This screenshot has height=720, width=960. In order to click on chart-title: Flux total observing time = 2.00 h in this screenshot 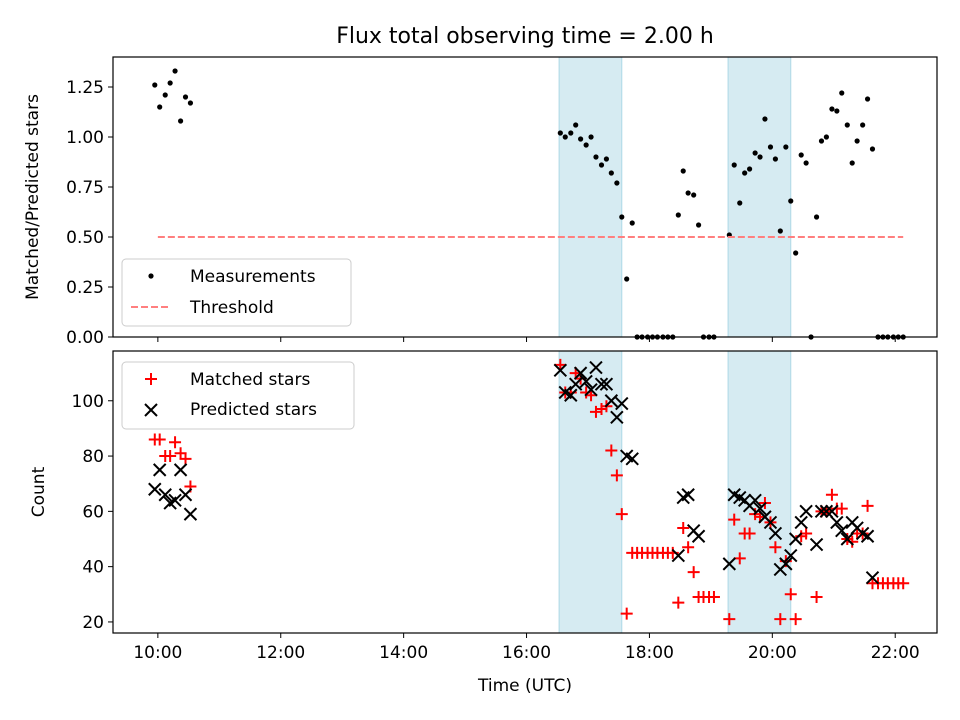, I will do `click(525, 36)`.